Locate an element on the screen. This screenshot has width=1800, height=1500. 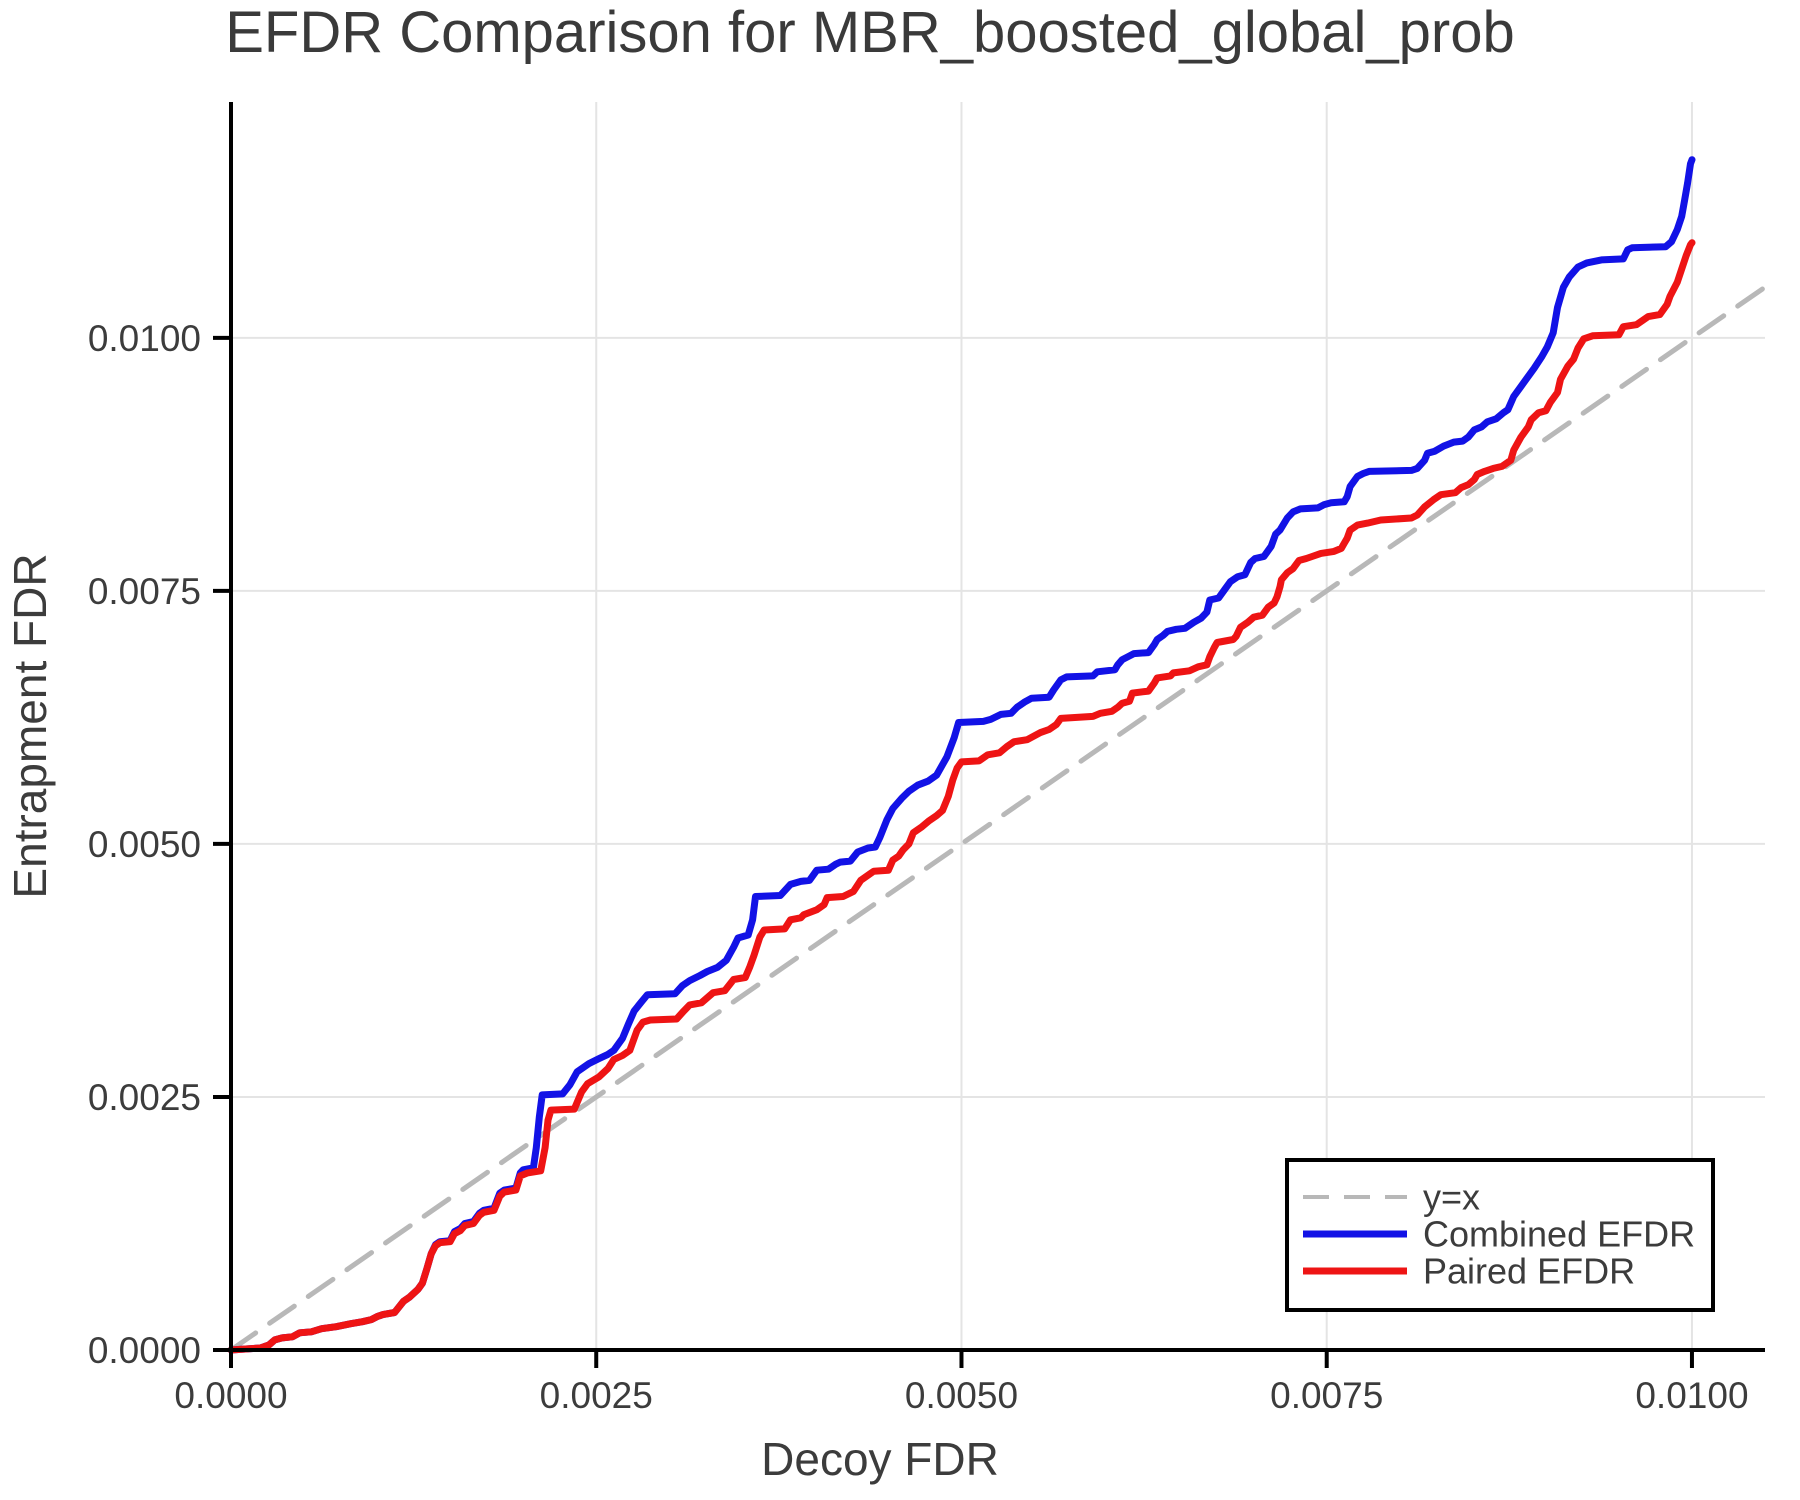
y-tick-label: 0.0100 is located at coordinates (144, 338).